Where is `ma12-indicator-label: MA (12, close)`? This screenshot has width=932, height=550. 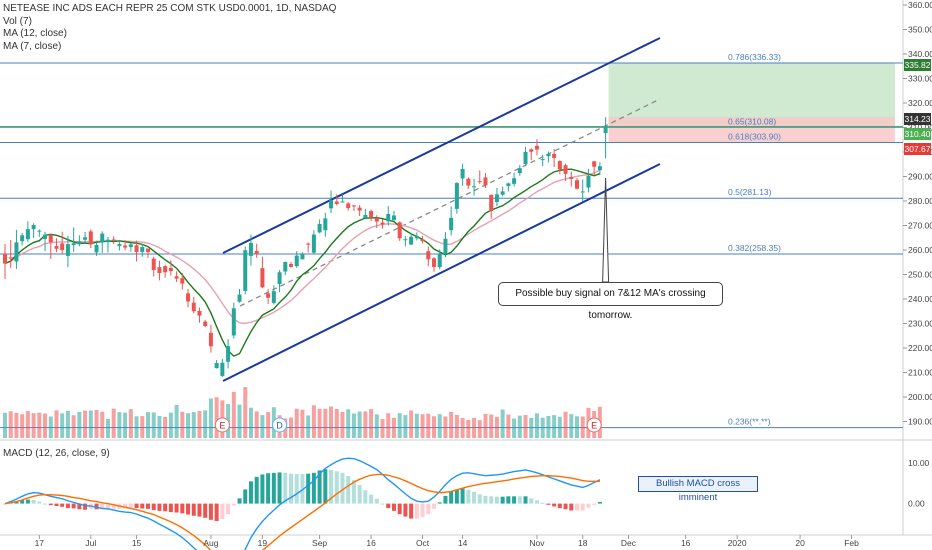 ma12-indicator-label: MA (12, close) is located at coordinates (35, 33).